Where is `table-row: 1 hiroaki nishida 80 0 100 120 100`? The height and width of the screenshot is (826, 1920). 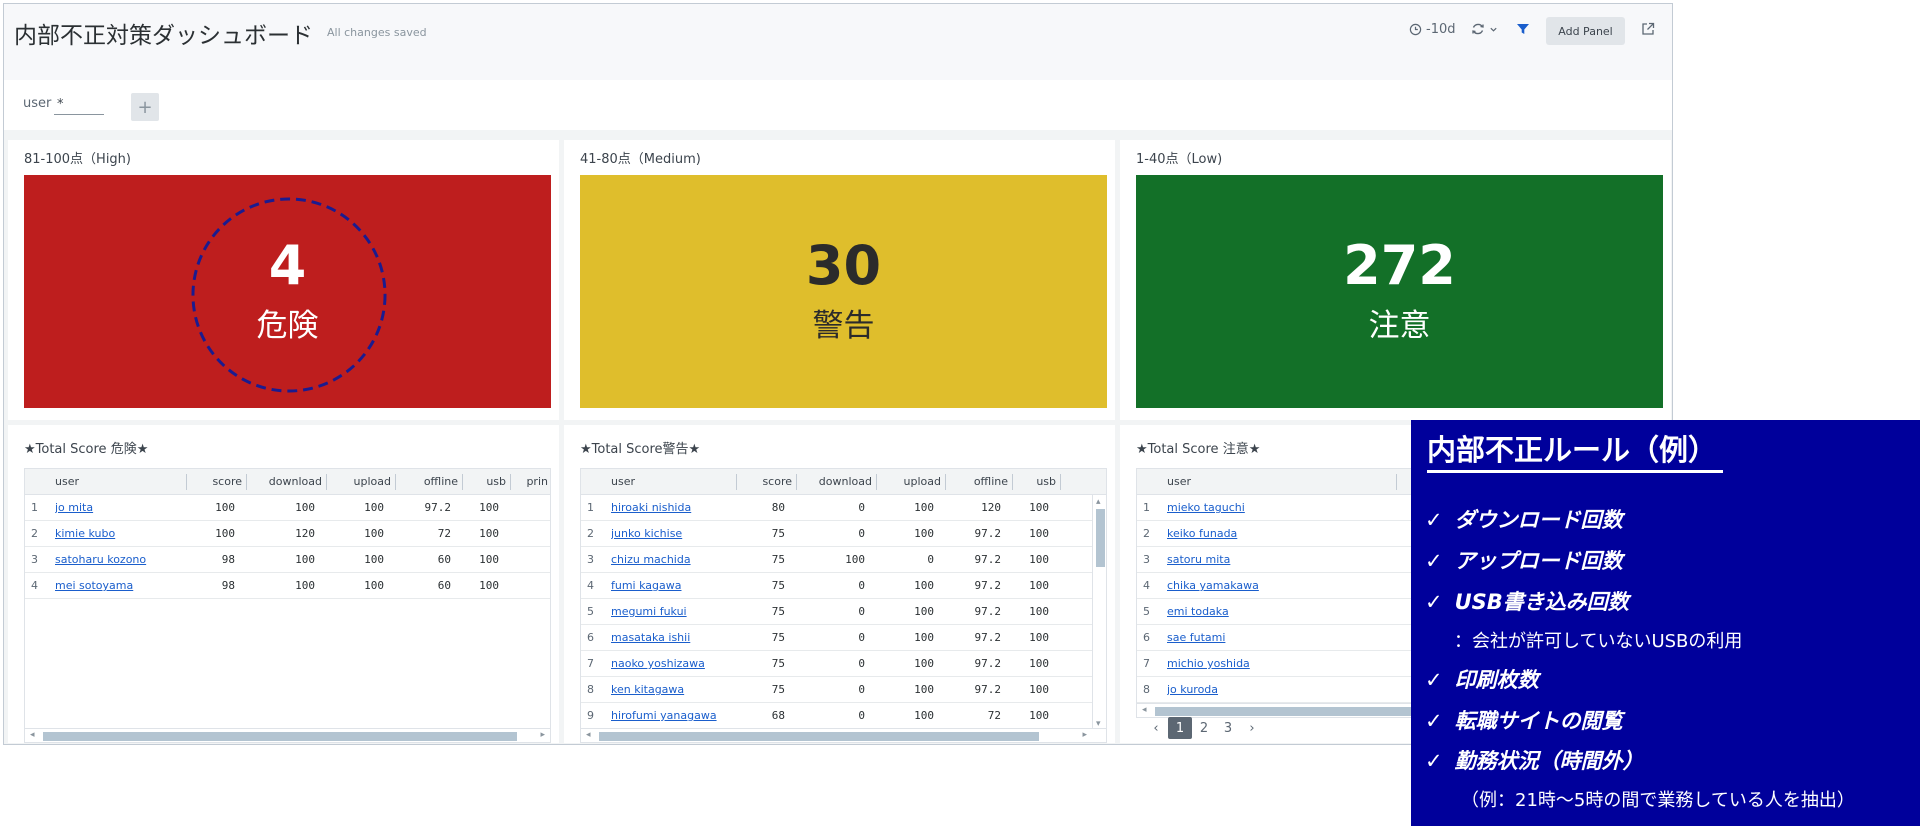 table-row: 1 hiroaki nishida 80 0 100 120 100 is located at coordinates (843, 508).